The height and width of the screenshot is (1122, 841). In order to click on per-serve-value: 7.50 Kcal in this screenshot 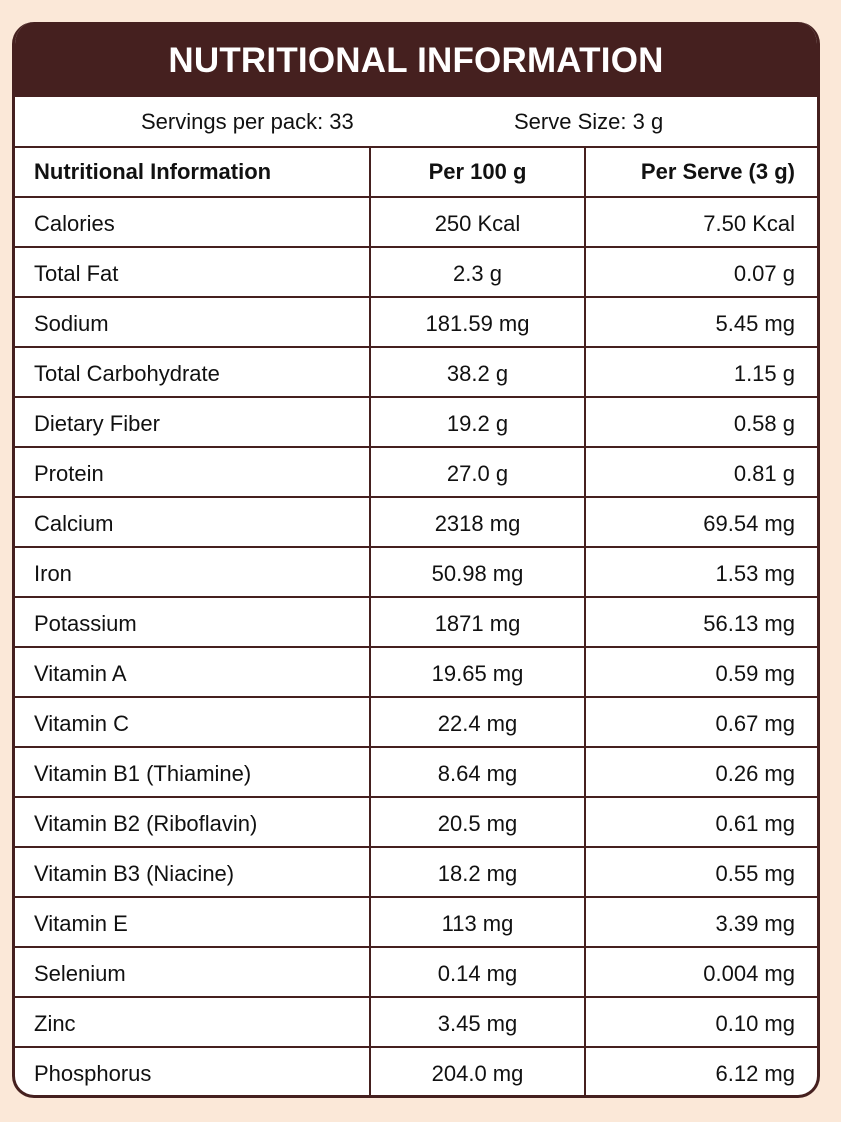, I will do `click(749, 223)`.